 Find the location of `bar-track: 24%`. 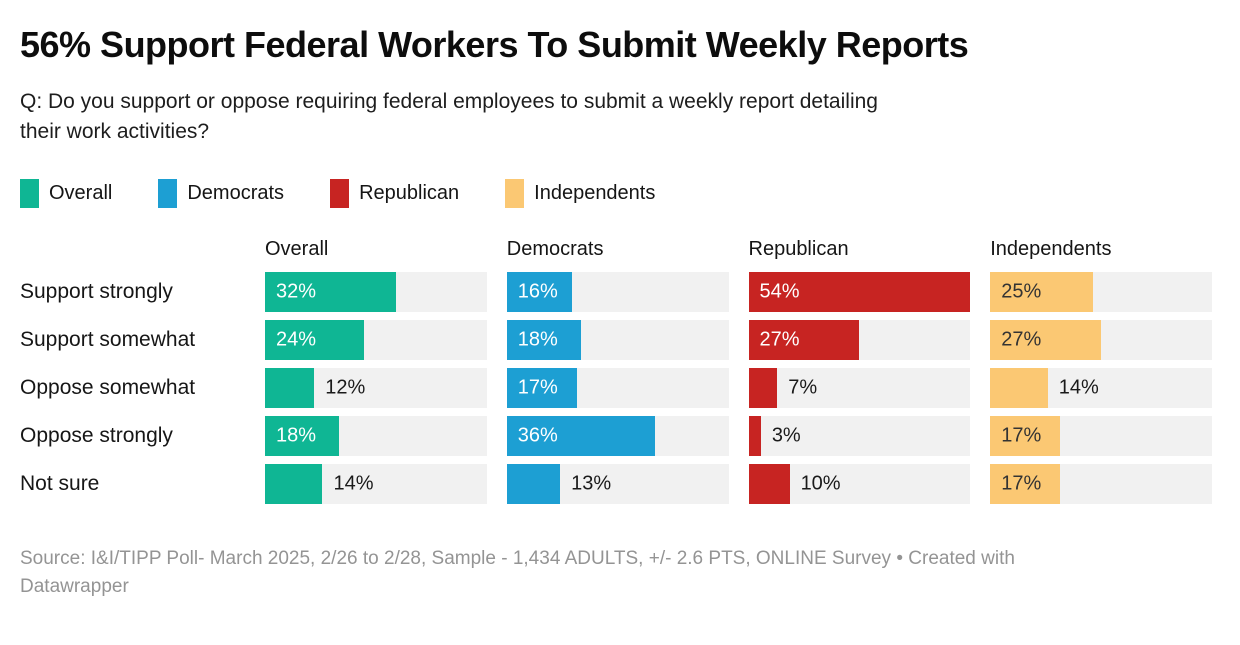

bar-track: 24% is located at coordinates (376, 340).